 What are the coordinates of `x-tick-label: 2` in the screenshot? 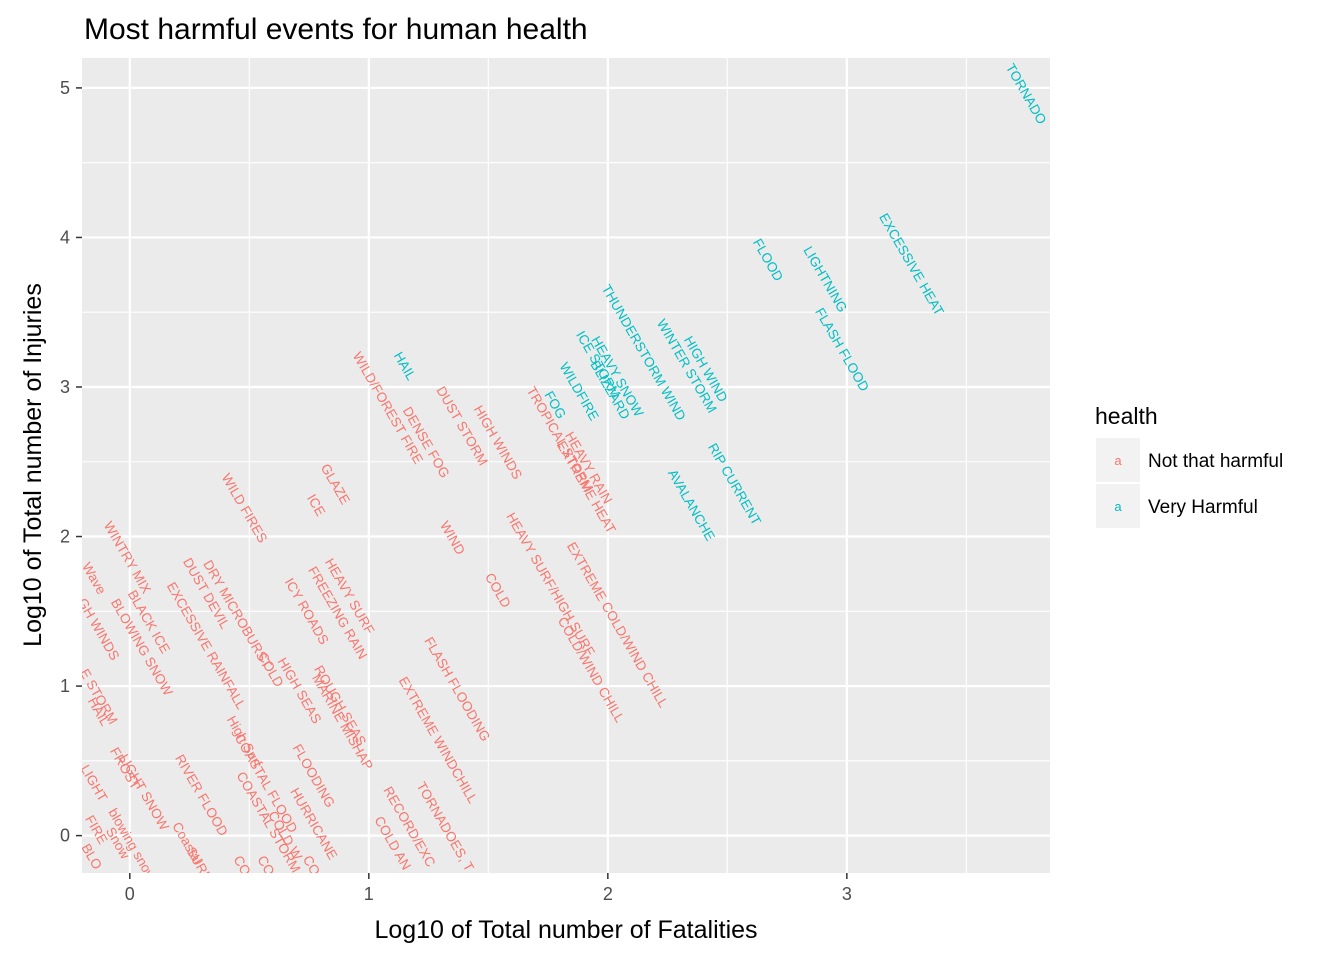 It's located at (608, 894).